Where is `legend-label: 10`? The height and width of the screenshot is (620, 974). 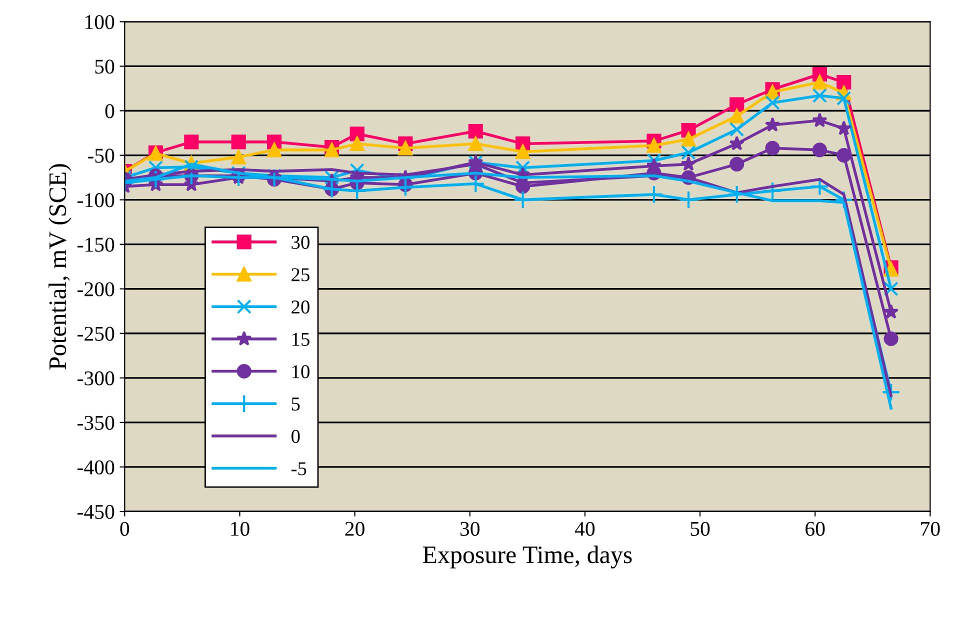
legend-label: 10 is located at coordinates (301, 371).